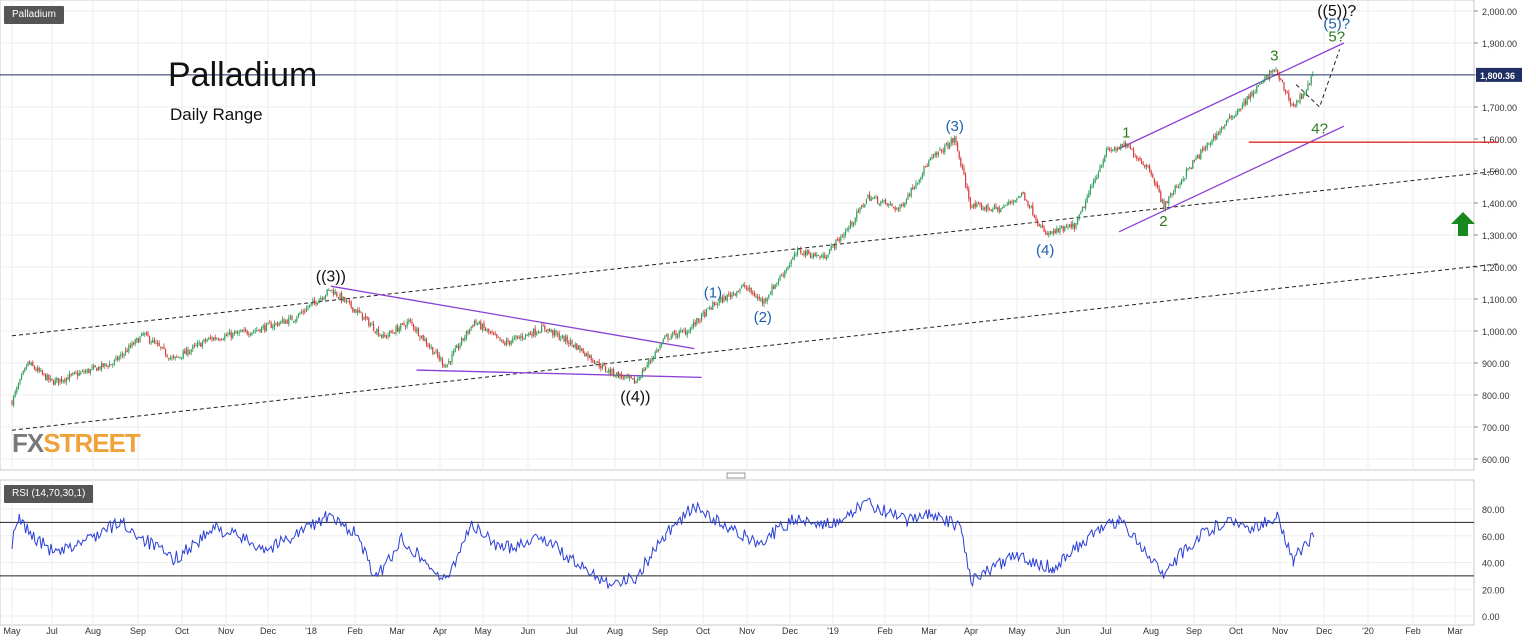 This screenshot has width=1536, height=641. Describe the element at coordinates (1368, 631) in the screenshot. I see `x-tick-label: '20` at that location.